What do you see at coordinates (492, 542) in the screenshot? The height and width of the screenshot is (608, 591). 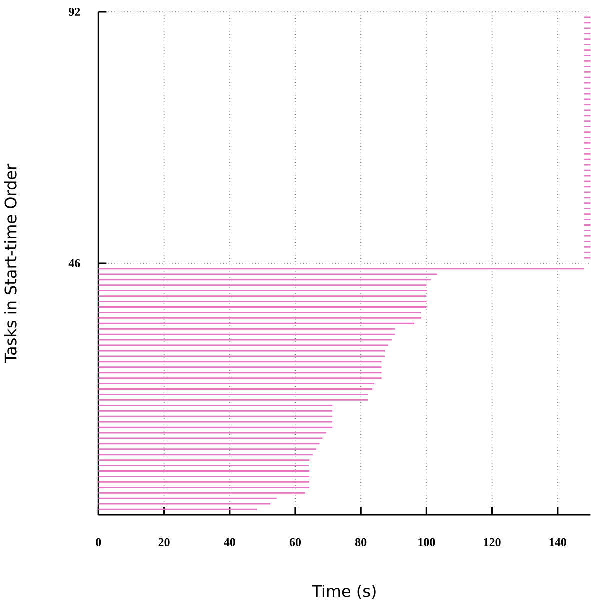 I see `x-tick-label: 120` at bounding box center [492, 542].